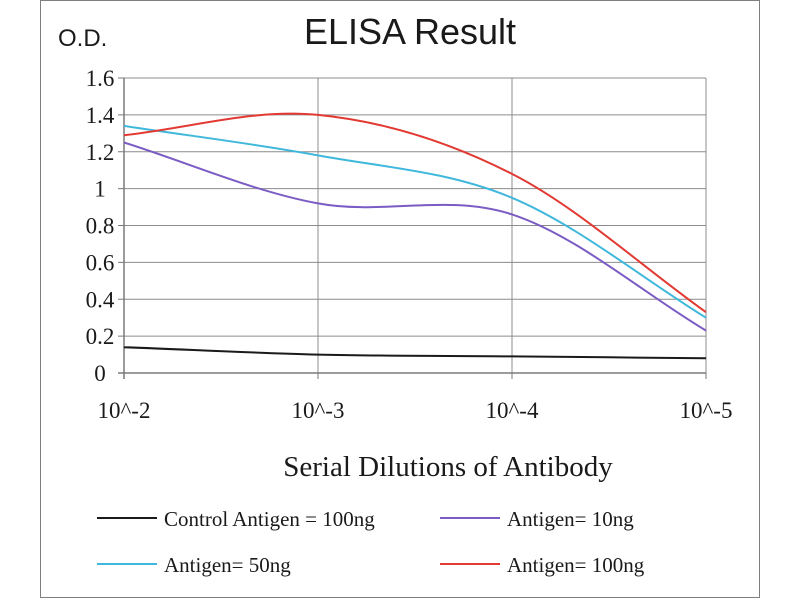 This screenshot has height=600, width=800. I want to click on y-tick-label: 1.4, so click(100, 115).